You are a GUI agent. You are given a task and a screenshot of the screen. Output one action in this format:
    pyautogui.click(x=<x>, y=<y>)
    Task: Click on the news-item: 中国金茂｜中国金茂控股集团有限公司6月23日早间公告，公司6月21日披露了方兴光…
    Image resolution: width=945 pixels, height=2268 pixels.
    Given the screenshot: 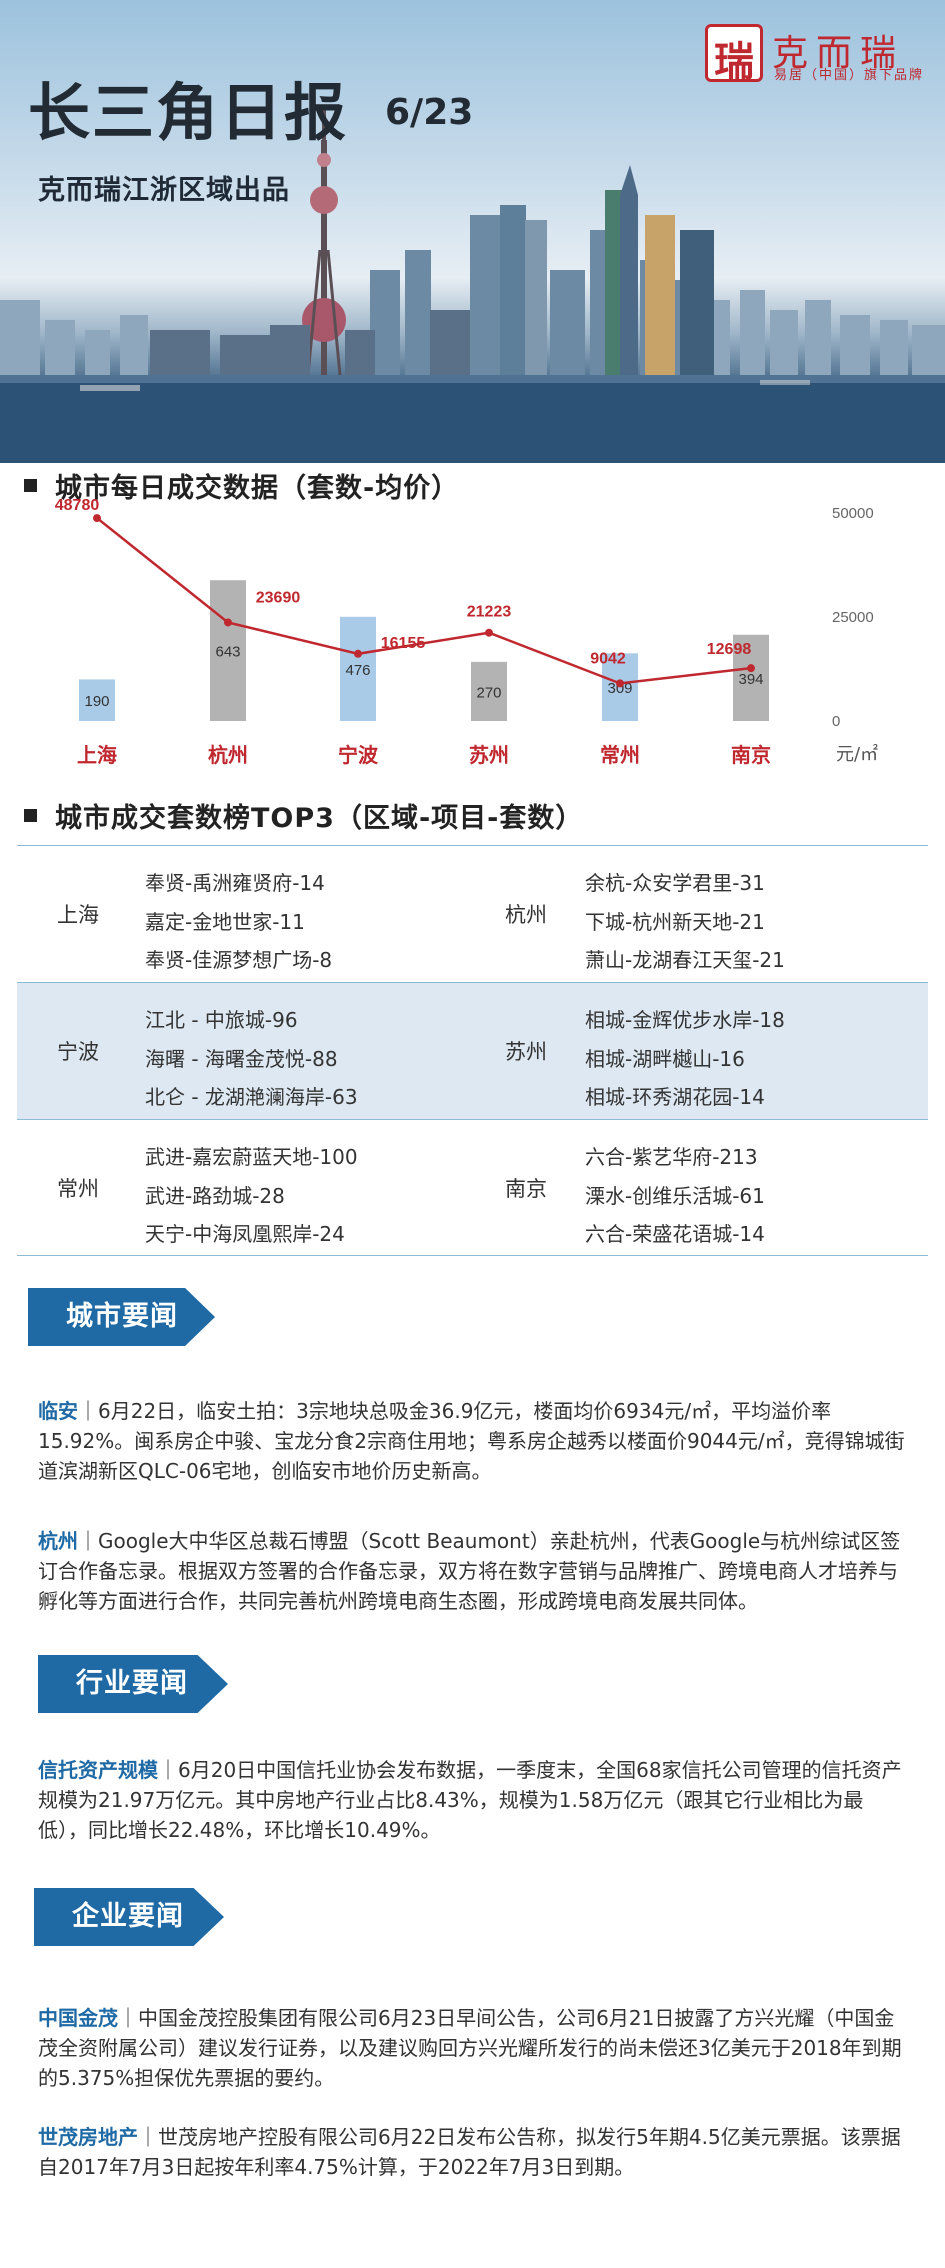 What is the action you would take?
    pyautogui.click(x=473, y=2048)
    